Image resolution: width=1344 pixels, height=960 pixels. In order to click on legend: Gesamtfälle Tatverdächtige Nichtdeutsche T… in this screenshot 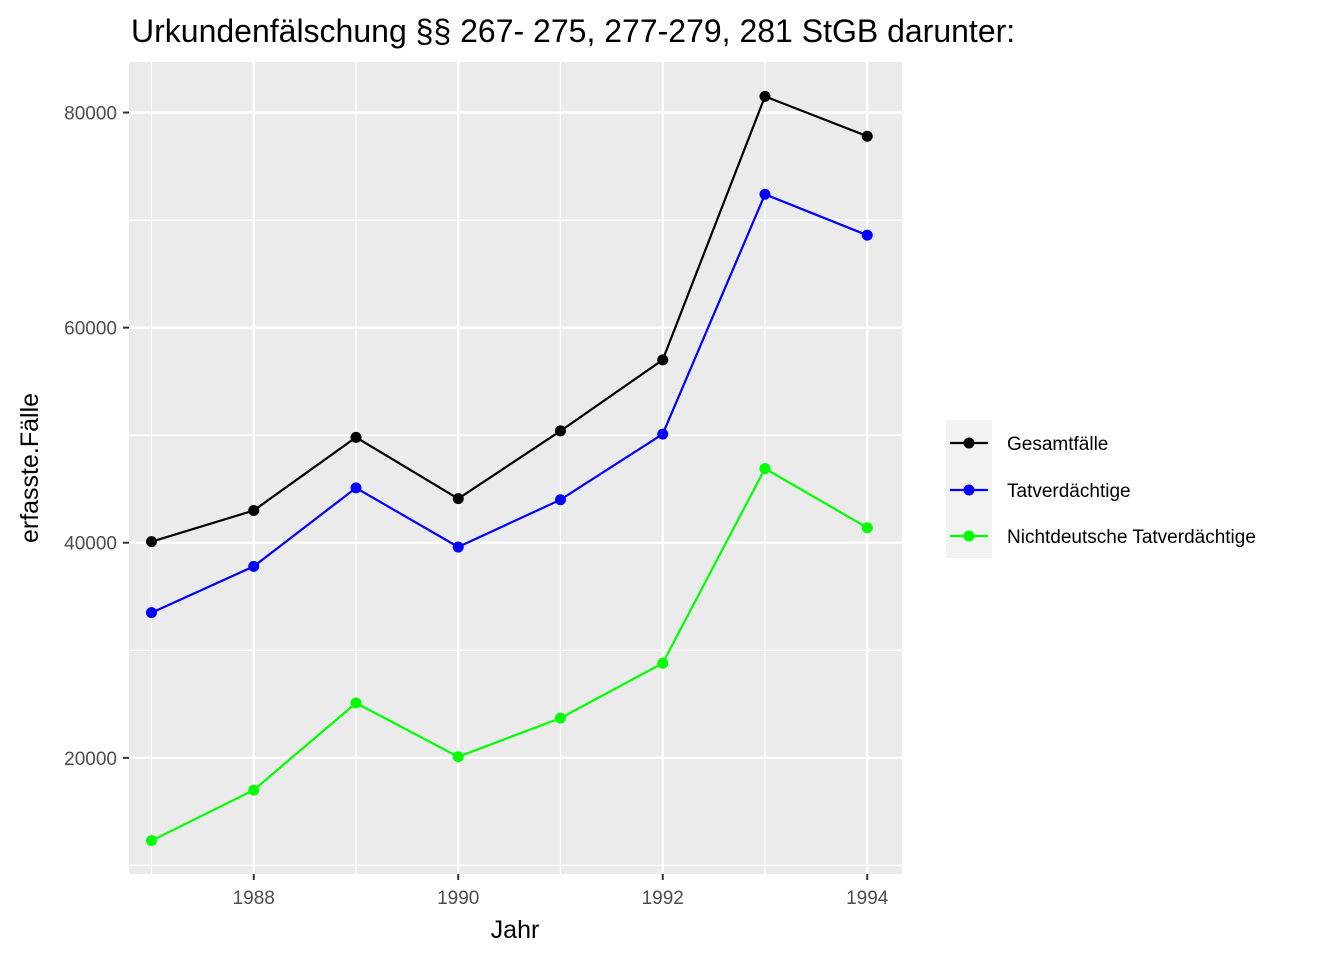, I will do `click(1101, 489)`.